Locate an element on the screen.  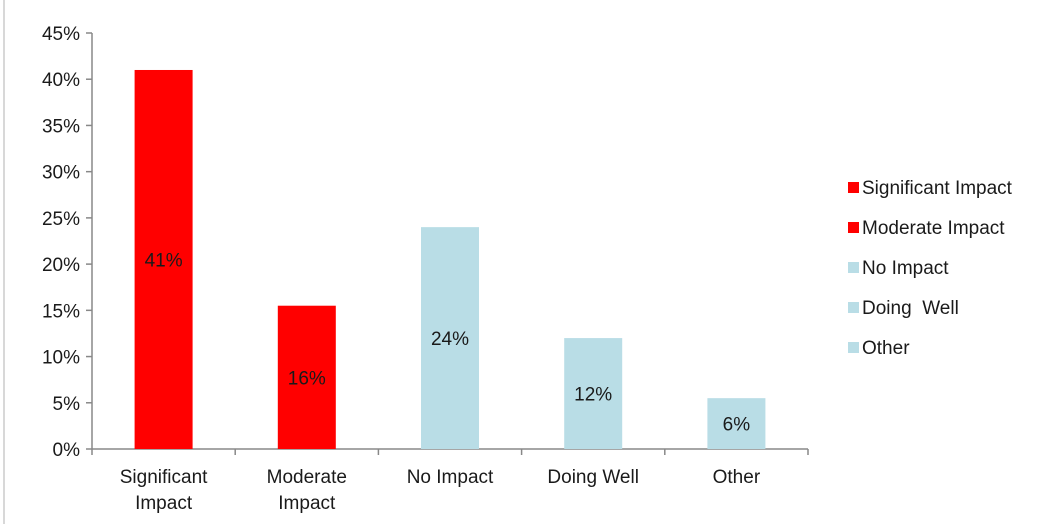
y-tick-label: 25% is located at coordinates (61, 219).